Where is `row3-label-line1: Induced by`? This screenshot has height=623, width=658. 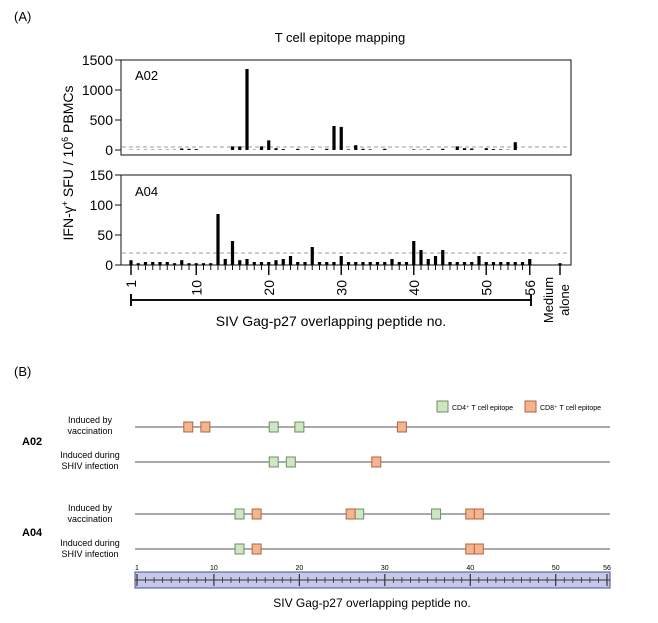 row3-label-line1: Induced by is located at coordinates (90, 508).